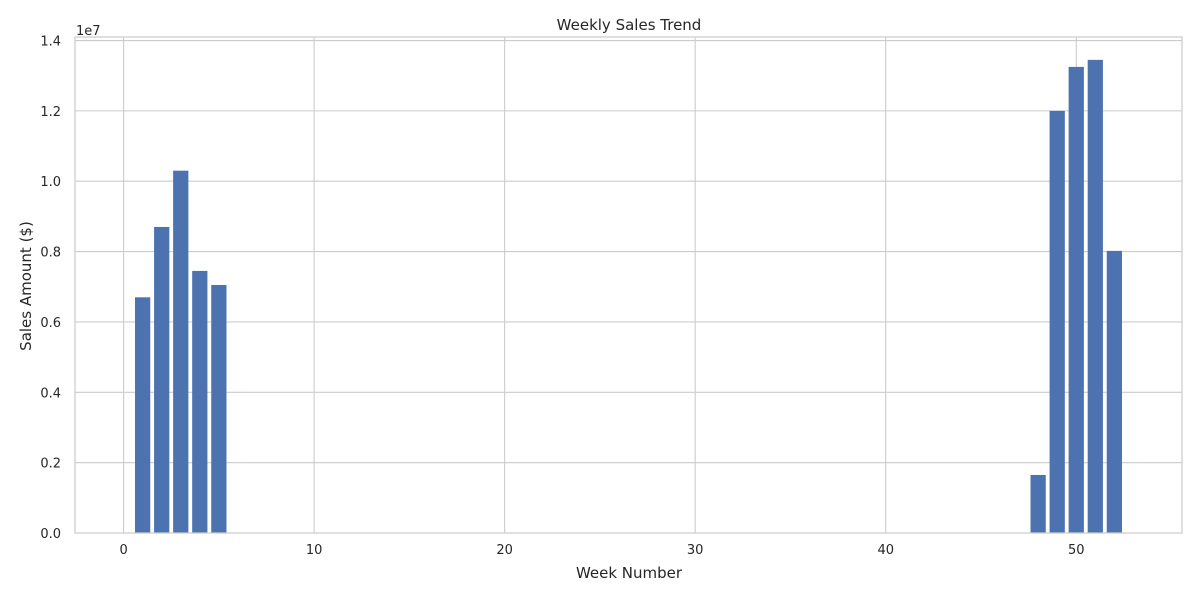 This screenshot has width=1200, height=604. I want to click on x-tick-label: 50, so click(1076, 550).